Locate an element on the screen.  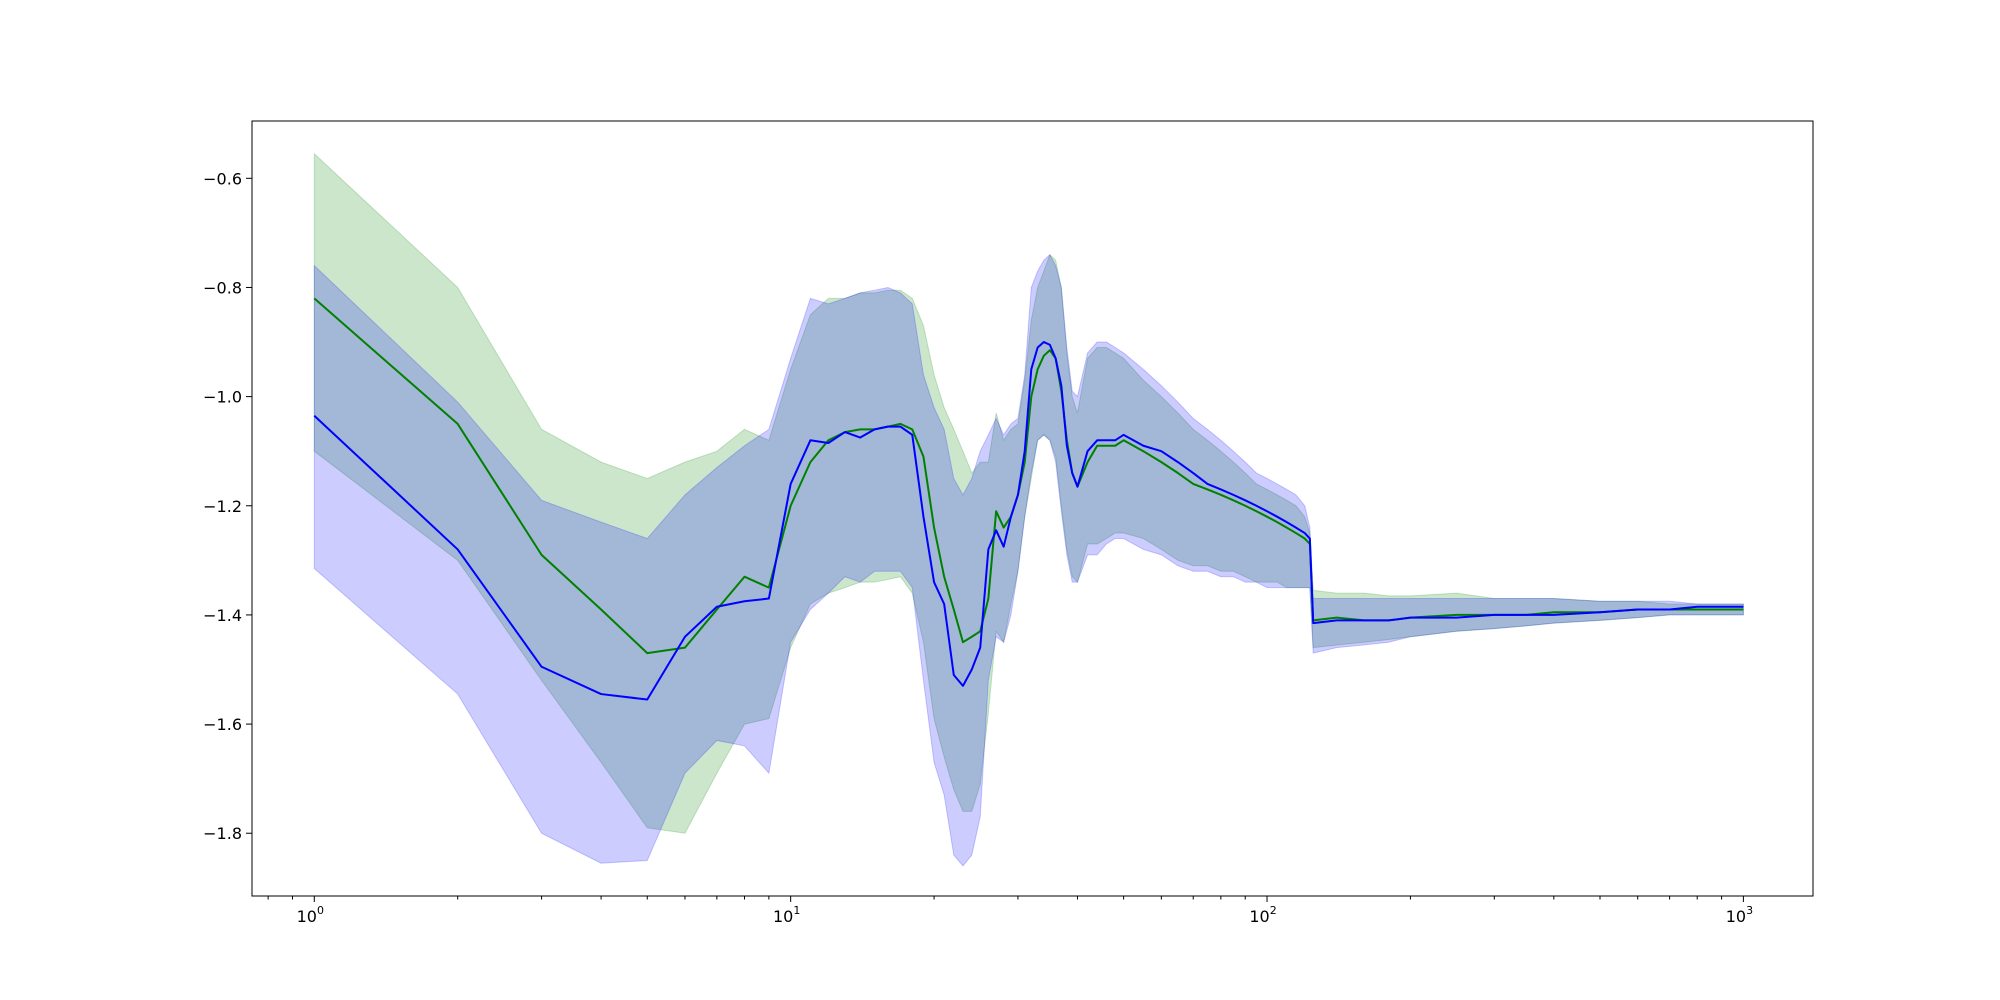
y-tick-label: −1.4 is located at coordinates (222, 615).